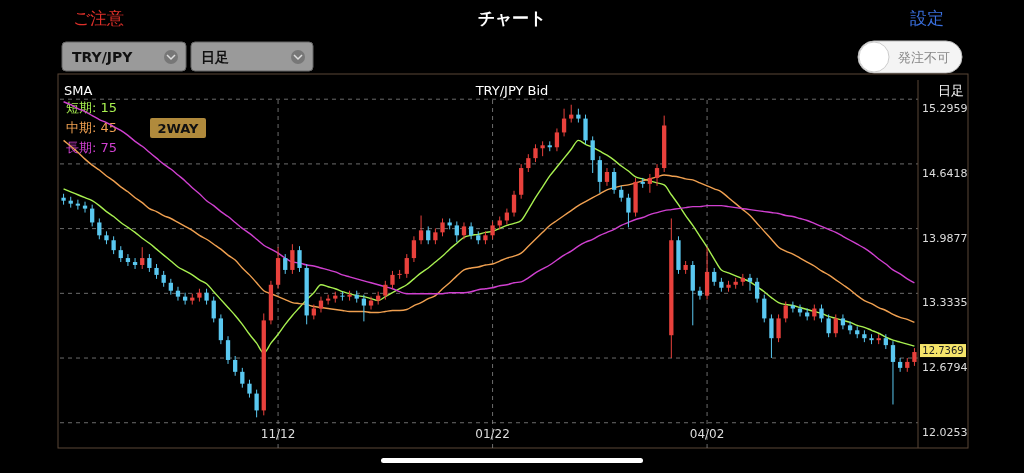 This screenshot has height=473, width=1024. Describe the element at coordinates (945, 368) in the screenshot. I see `y-tick-label: 12.6794` at that location.